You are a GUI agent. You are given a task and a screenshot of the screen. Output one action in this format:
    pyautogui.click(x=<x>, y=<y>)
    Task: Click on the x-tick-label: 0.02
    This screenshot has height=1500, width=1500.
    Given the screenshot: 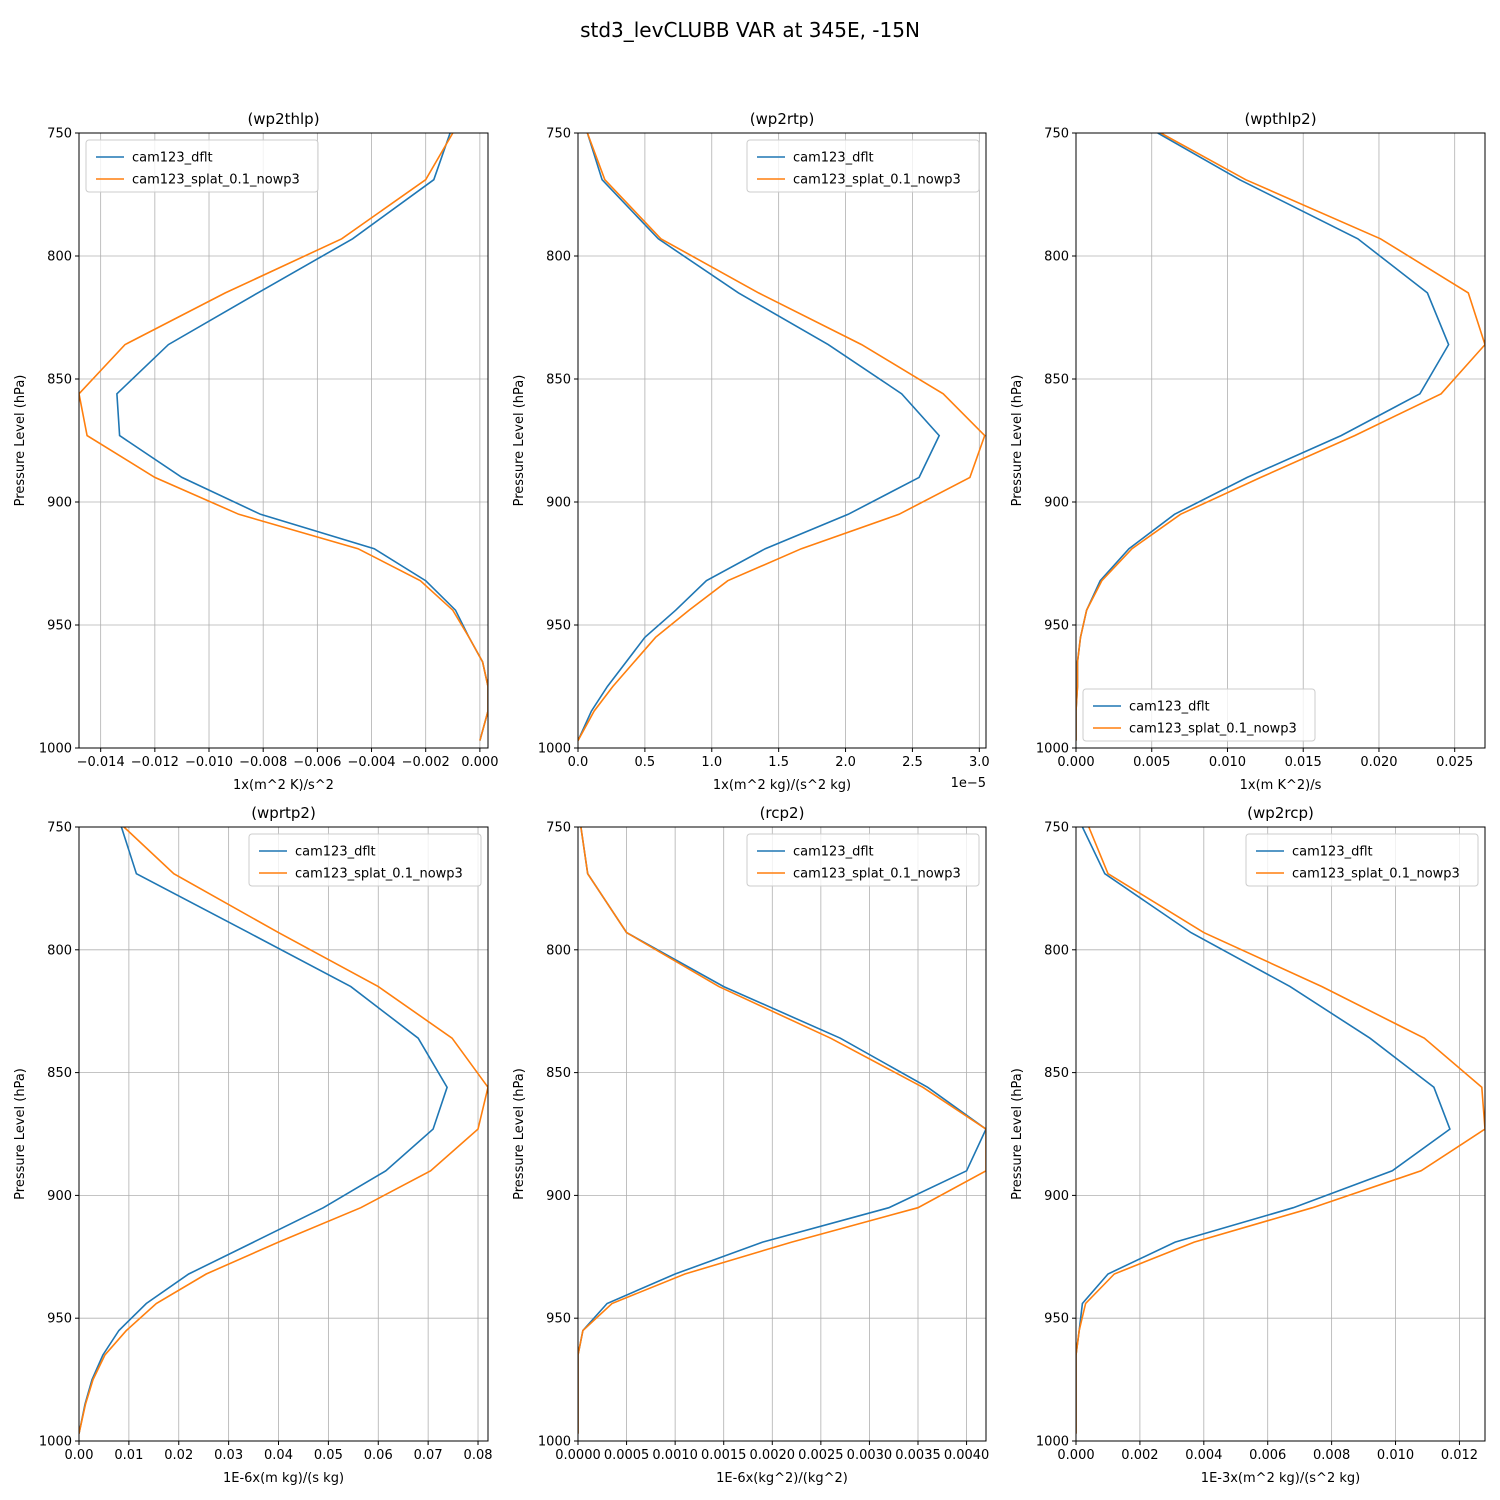 What is the action you would take?
    pyautogui.click(x=178, y=1455)
    